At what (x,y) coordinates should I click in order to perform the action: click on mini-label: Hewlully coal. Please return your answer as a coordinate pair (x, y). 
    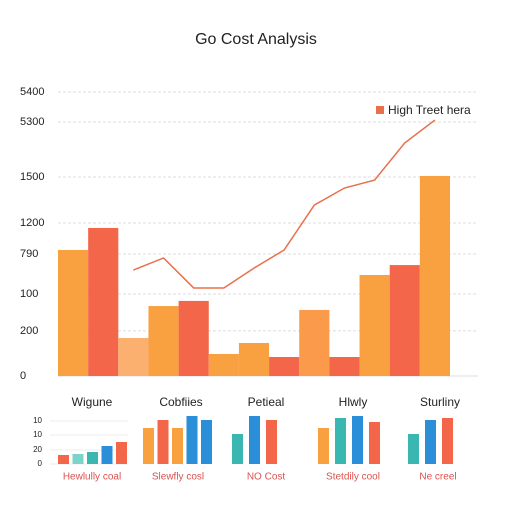
    Looking at the image, I should click on (92, 477).